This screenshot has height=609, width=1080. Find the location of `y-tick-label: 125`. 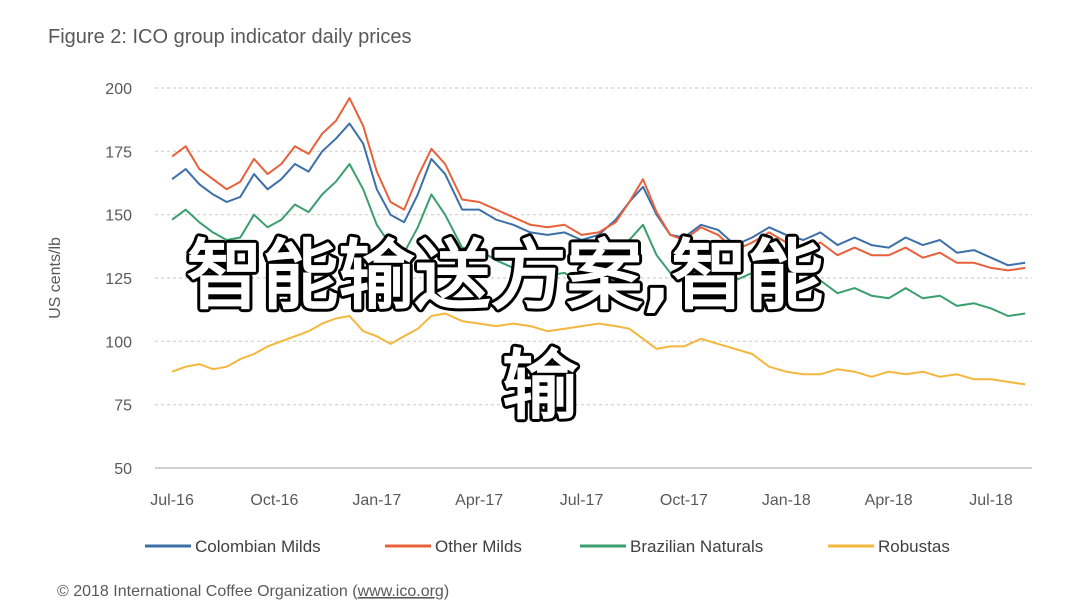

y-tick-label: 125 is located at coordinates (118, 279).